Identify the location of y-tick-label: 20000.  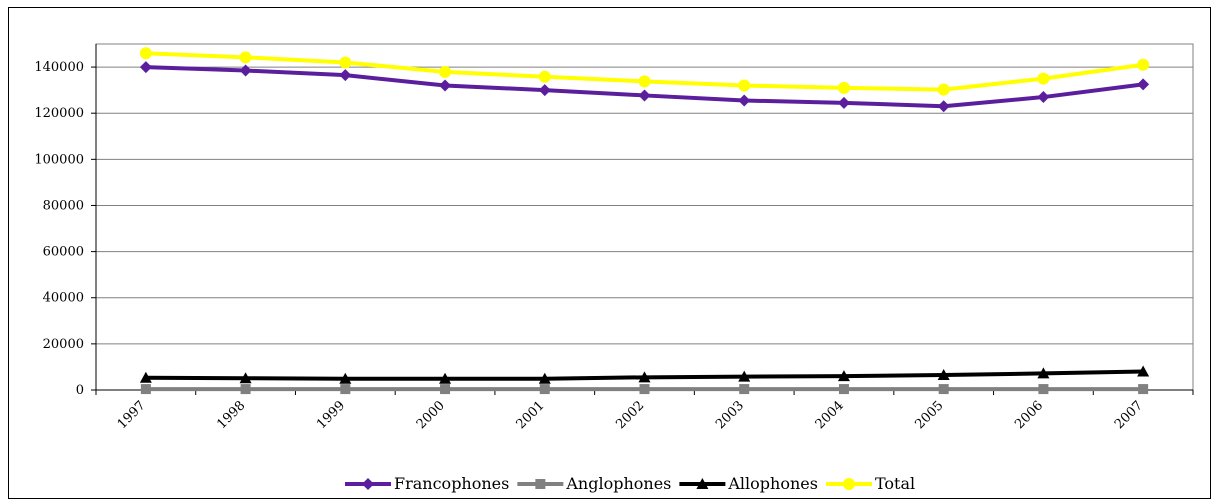
(63, 344).